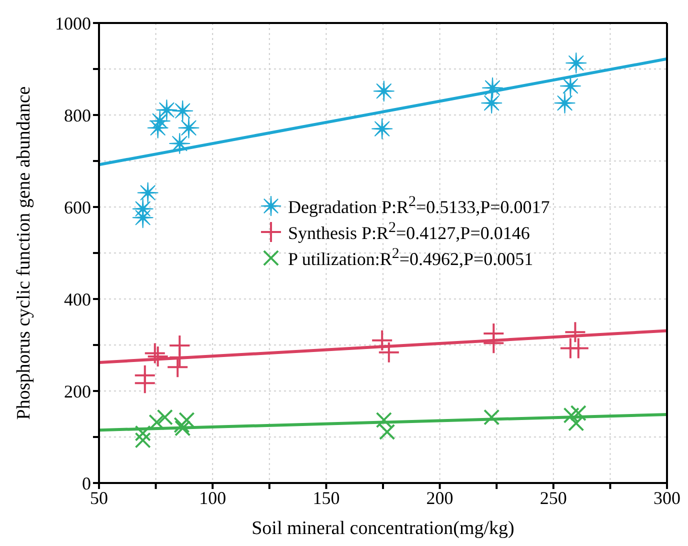  I want to click on x-tick-label: 300, so click(667, 498).